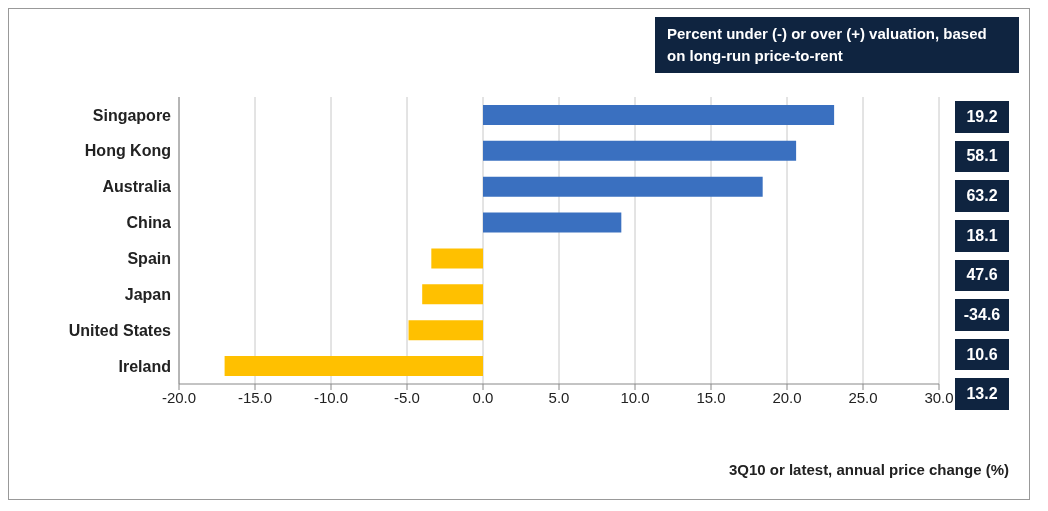 The width and height of the screenshot is (1048, 511). What do you see at coordinates (982, 394) in the screenshot?
I see `text: 13.2` at bounding box center [982, 394].